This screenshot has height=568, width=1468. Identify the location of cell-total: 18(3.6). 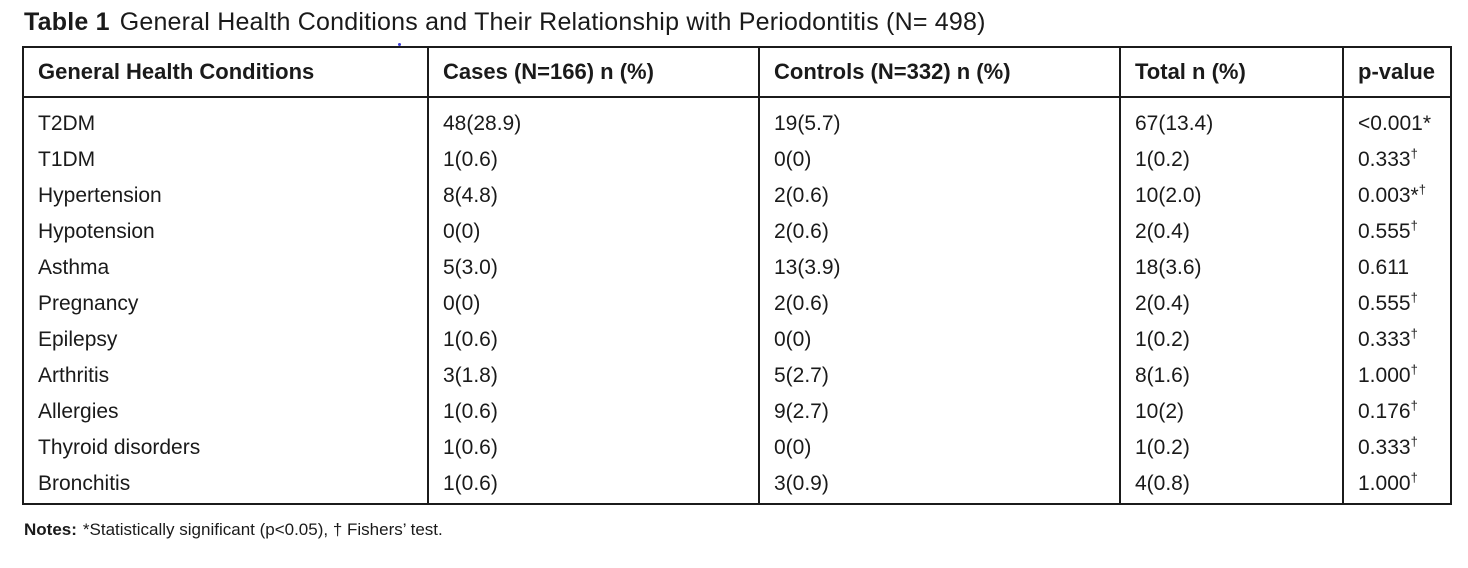
(1168, 267).